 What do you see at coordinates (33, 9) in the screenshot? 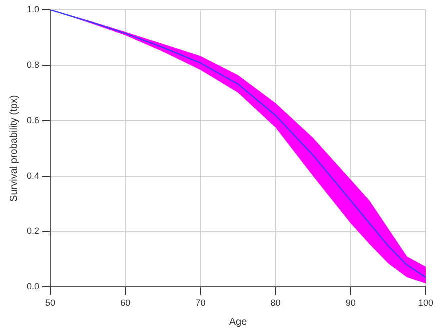
I see `y-tick-label: 1.0` at bounding box center [33, 9].